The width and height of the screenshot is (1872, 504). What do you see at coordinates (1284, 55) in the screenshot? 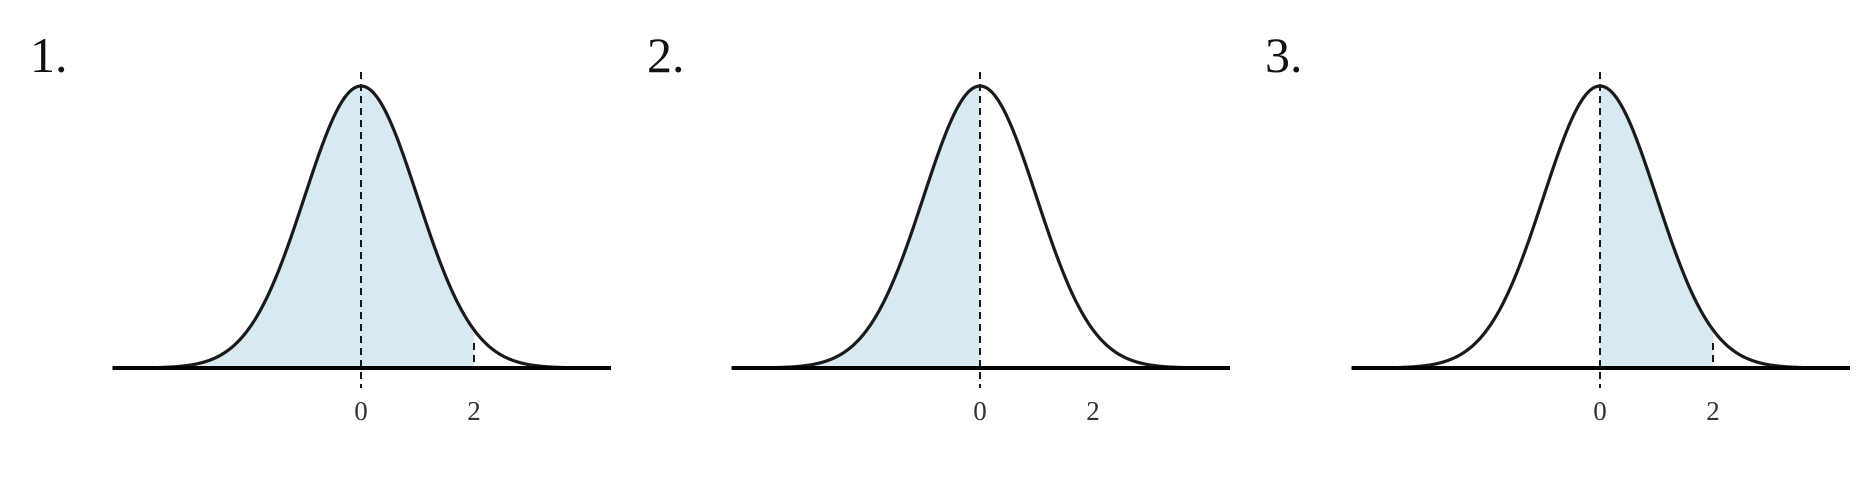
I see `panel-number-label: 3.` at bounding box center [1284, 55].